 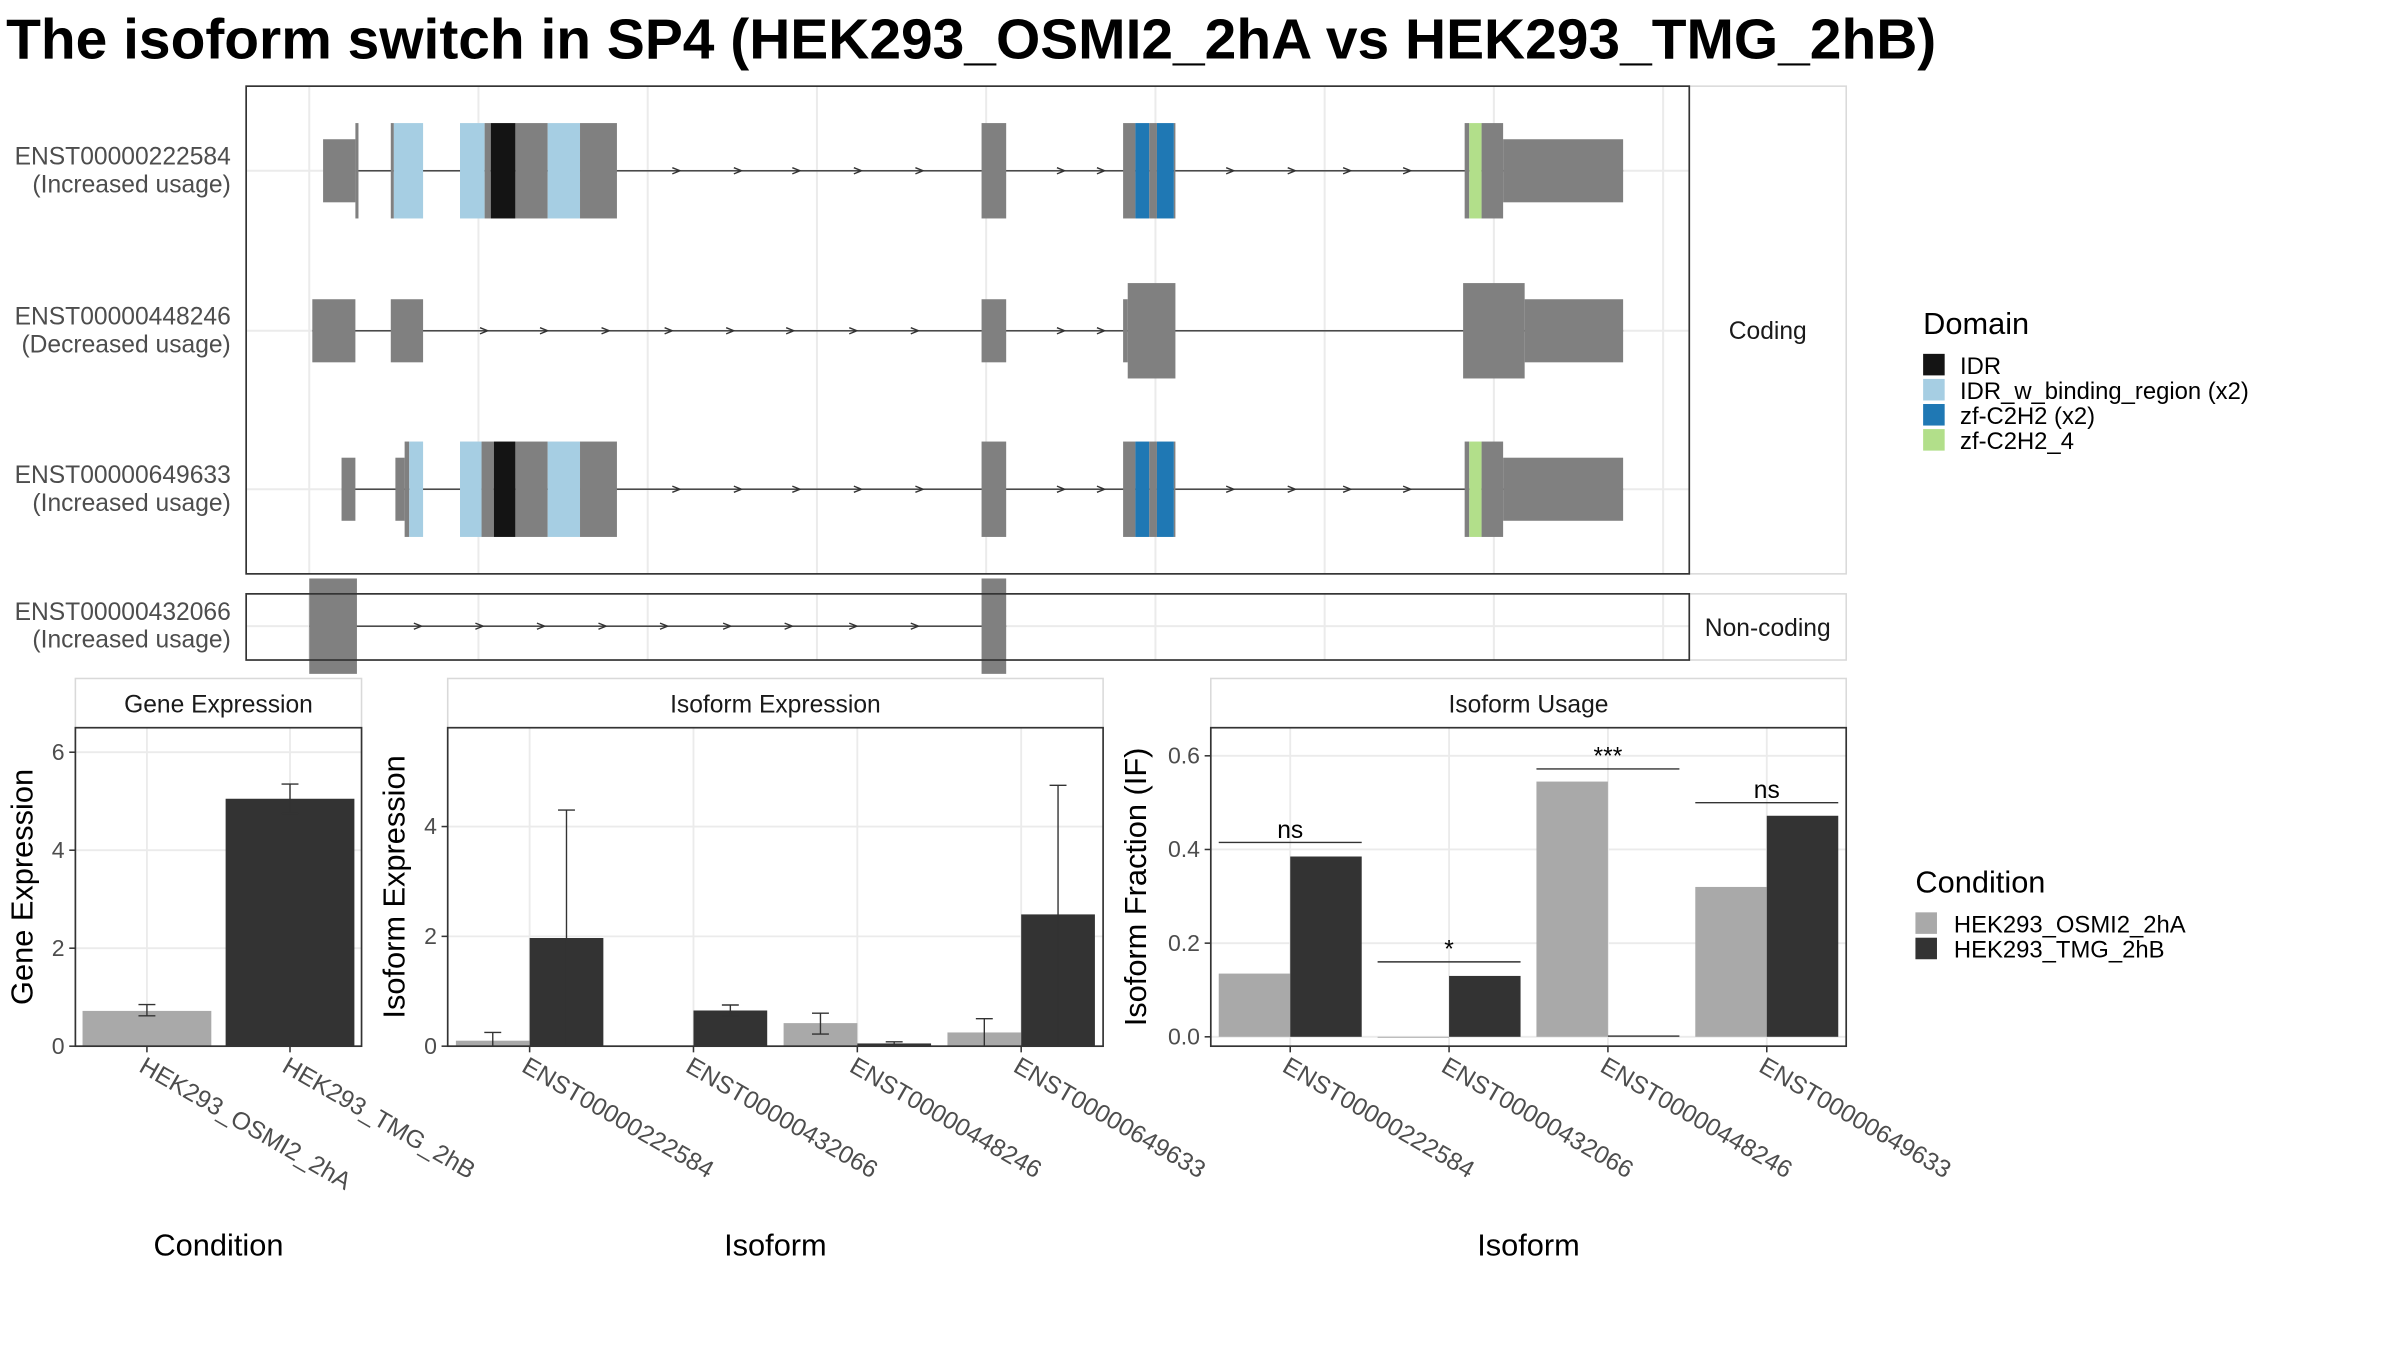 What do you see at coordinates (1449, 949) in the screenshot?
I see `significance-label: *` at bounding box center [1449, 949].